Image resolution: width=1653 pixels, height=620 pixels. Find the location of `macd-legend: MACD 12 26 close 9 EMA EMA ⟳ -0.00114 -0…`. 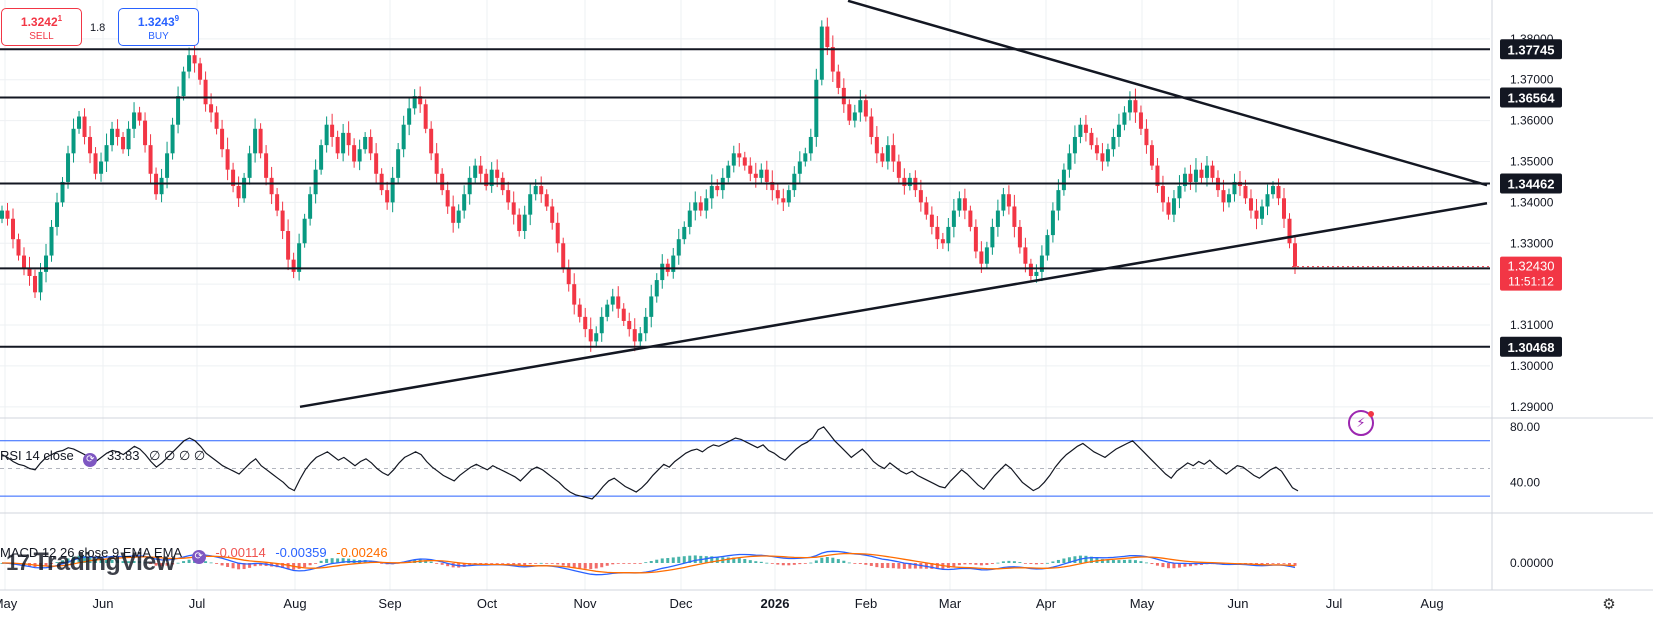

macd-legend: MACD 12 26 close 9 EMA EMA ⟳ -0.00114 -0… is located at coordinates (197, 554).